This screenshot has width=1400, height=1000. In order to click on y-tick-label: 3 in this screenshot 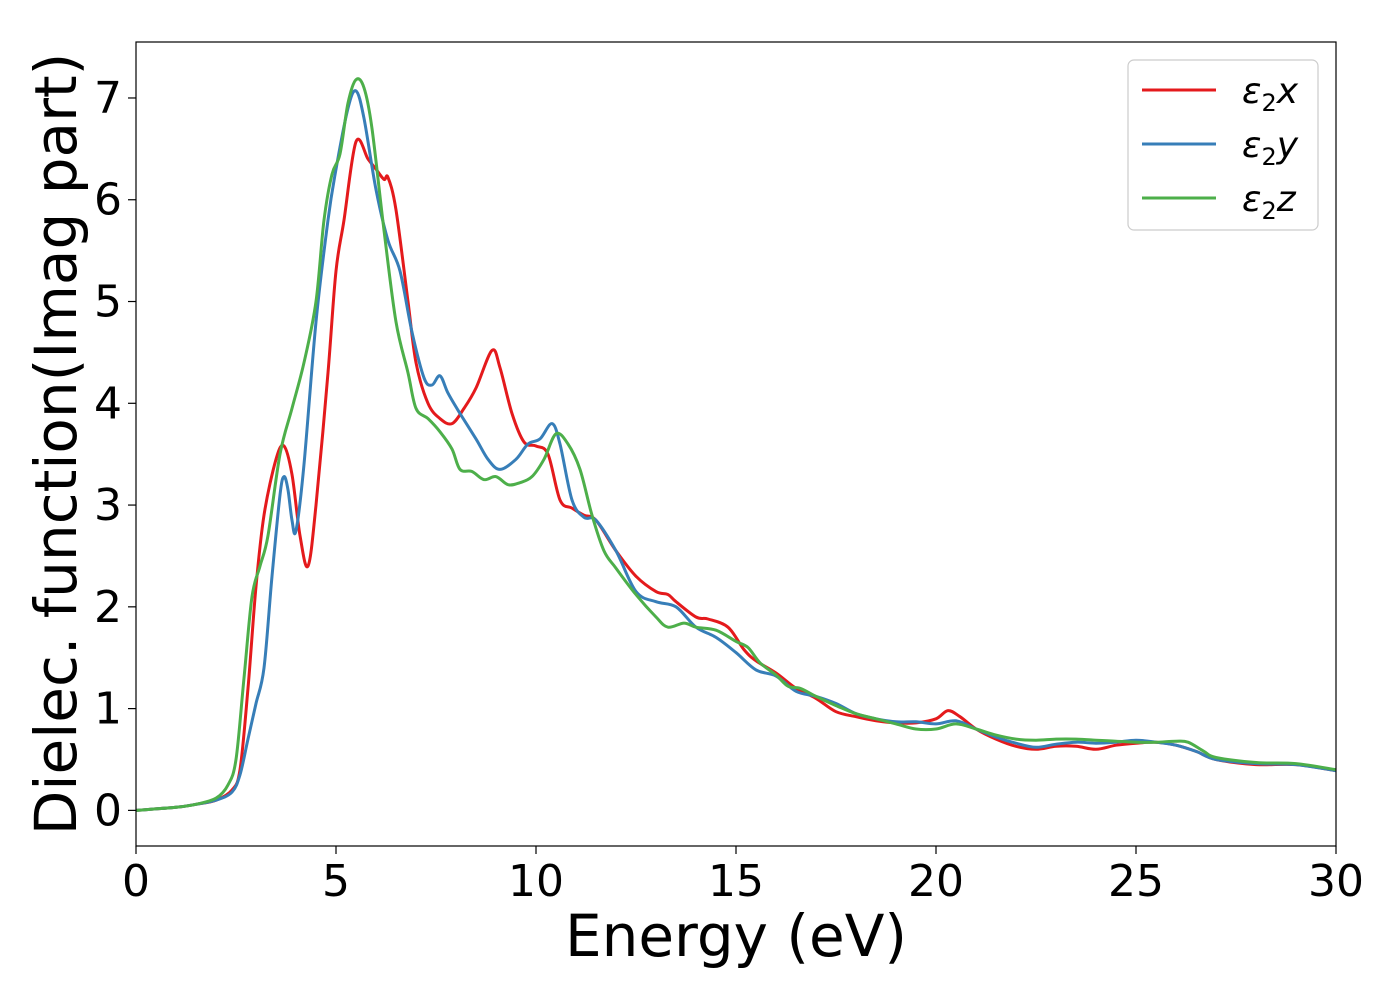, I will do `click(108, 505)`.